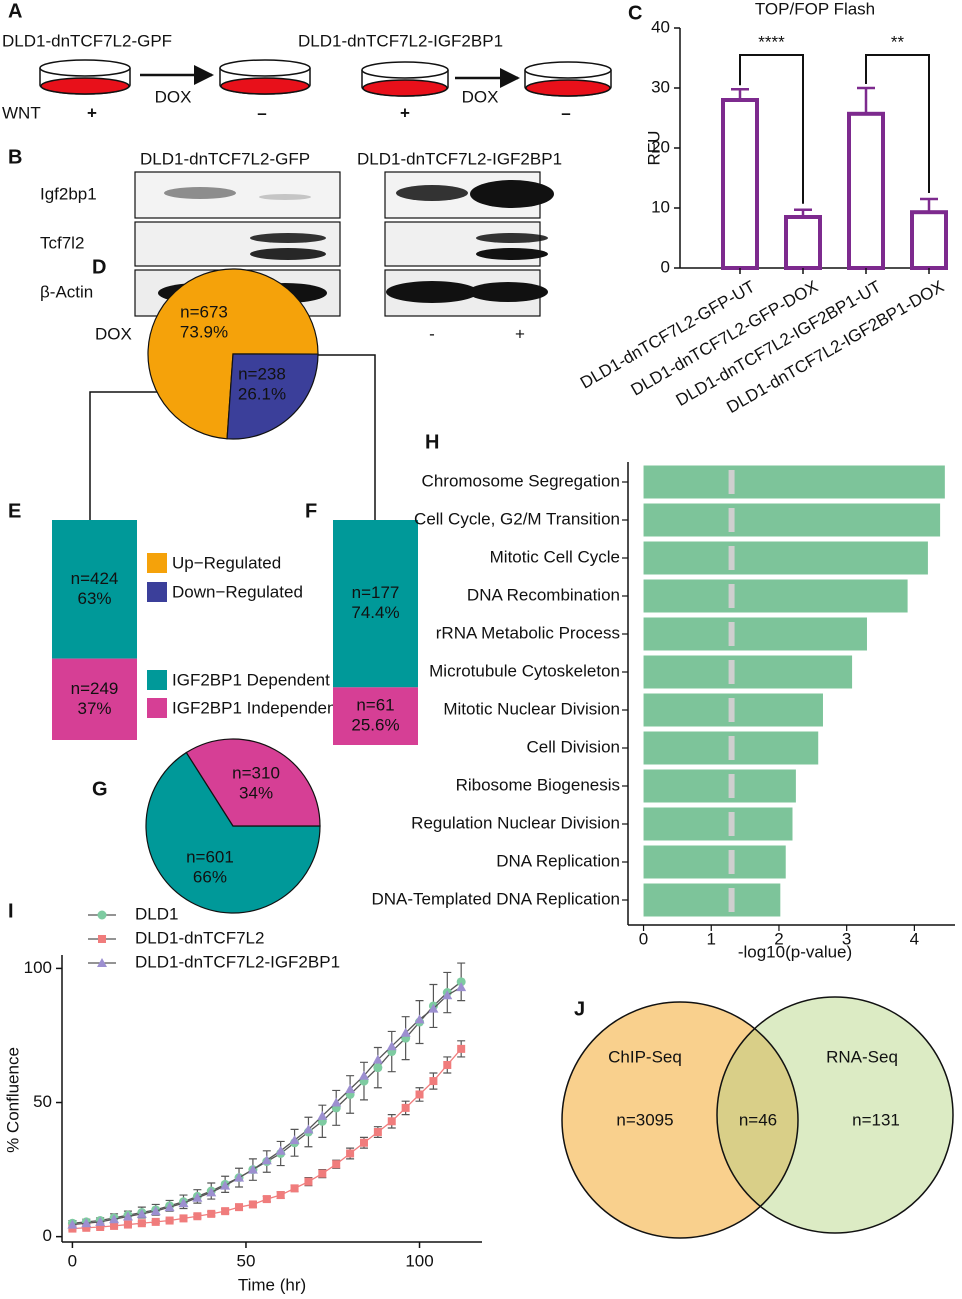 The width and height of the screenshot is (962, 1299). I want to click on slice-count-label: n=601, so click(210, 856).